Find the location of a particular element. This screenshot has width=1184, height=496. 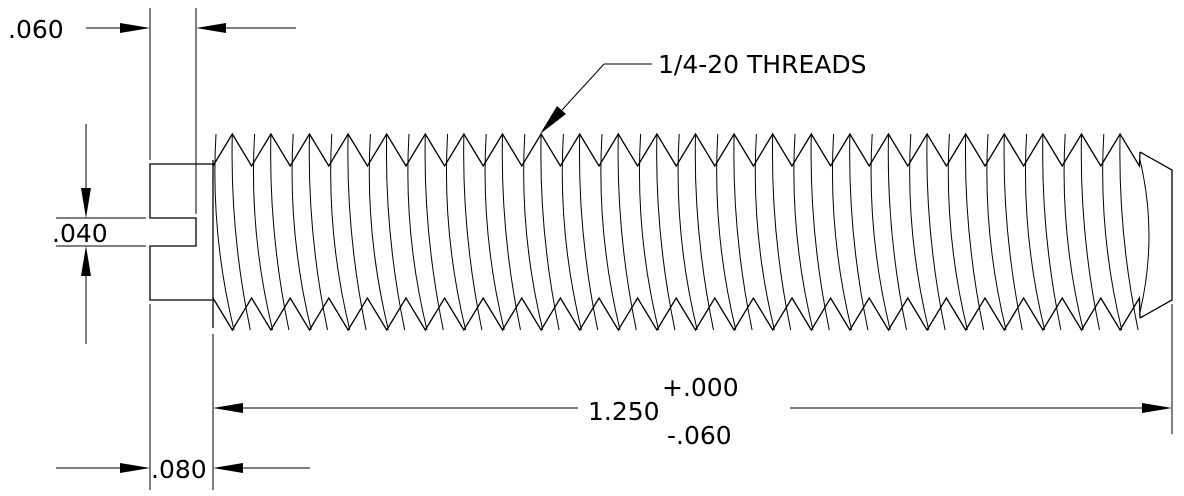

dim-text-head-width: .060 is located at coordinates (36, 29).